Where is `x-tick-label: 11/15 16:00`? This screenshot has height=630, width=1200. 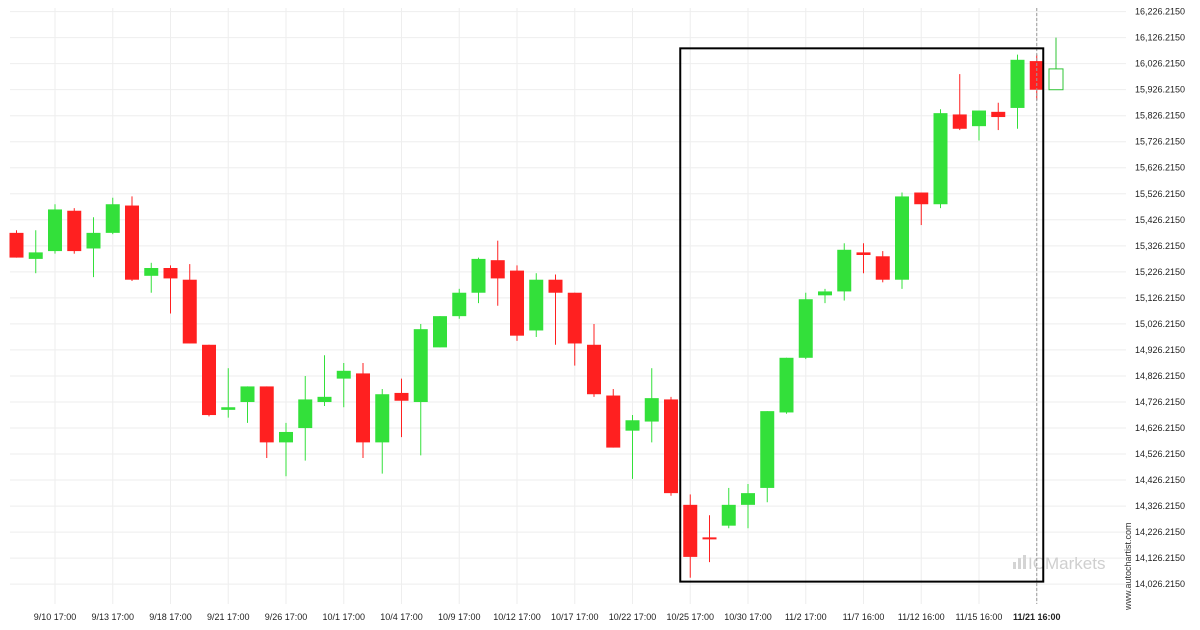 x-tick-label: 11/15 16:00 is located at coordinates (979, 617).